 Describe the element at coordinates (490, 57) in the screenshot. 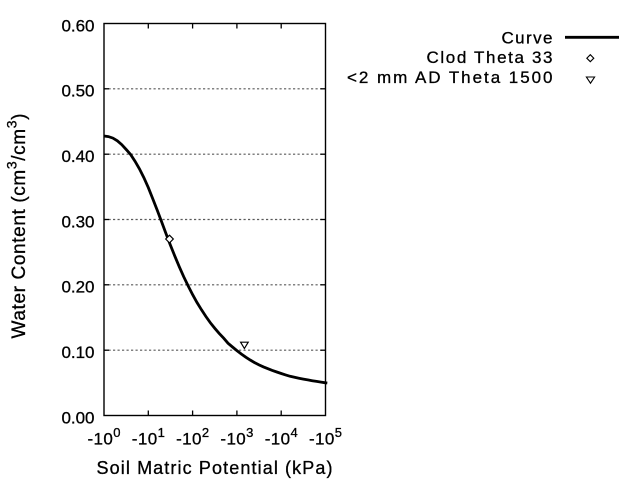

I see `svg-text: Clod Theta 33` at that location.